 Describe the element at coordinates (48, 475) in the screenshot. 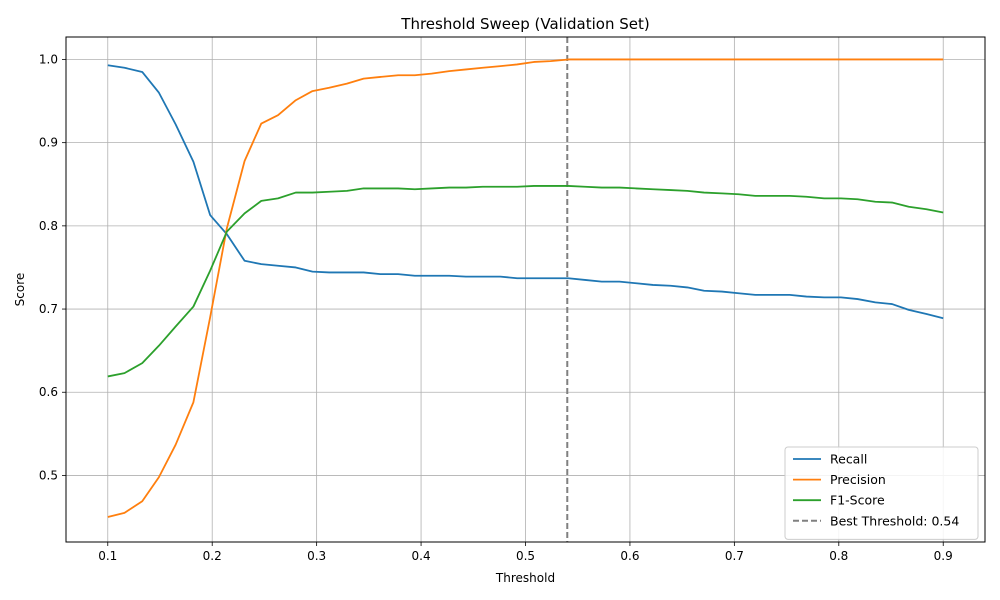

I see `y-tick-label: 0.5` at that location.